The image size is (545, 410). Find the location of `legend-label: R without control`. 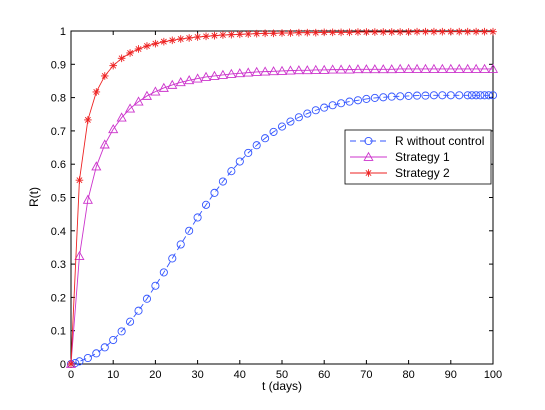

legend-label: R without control is located at coordinates (439, 141).